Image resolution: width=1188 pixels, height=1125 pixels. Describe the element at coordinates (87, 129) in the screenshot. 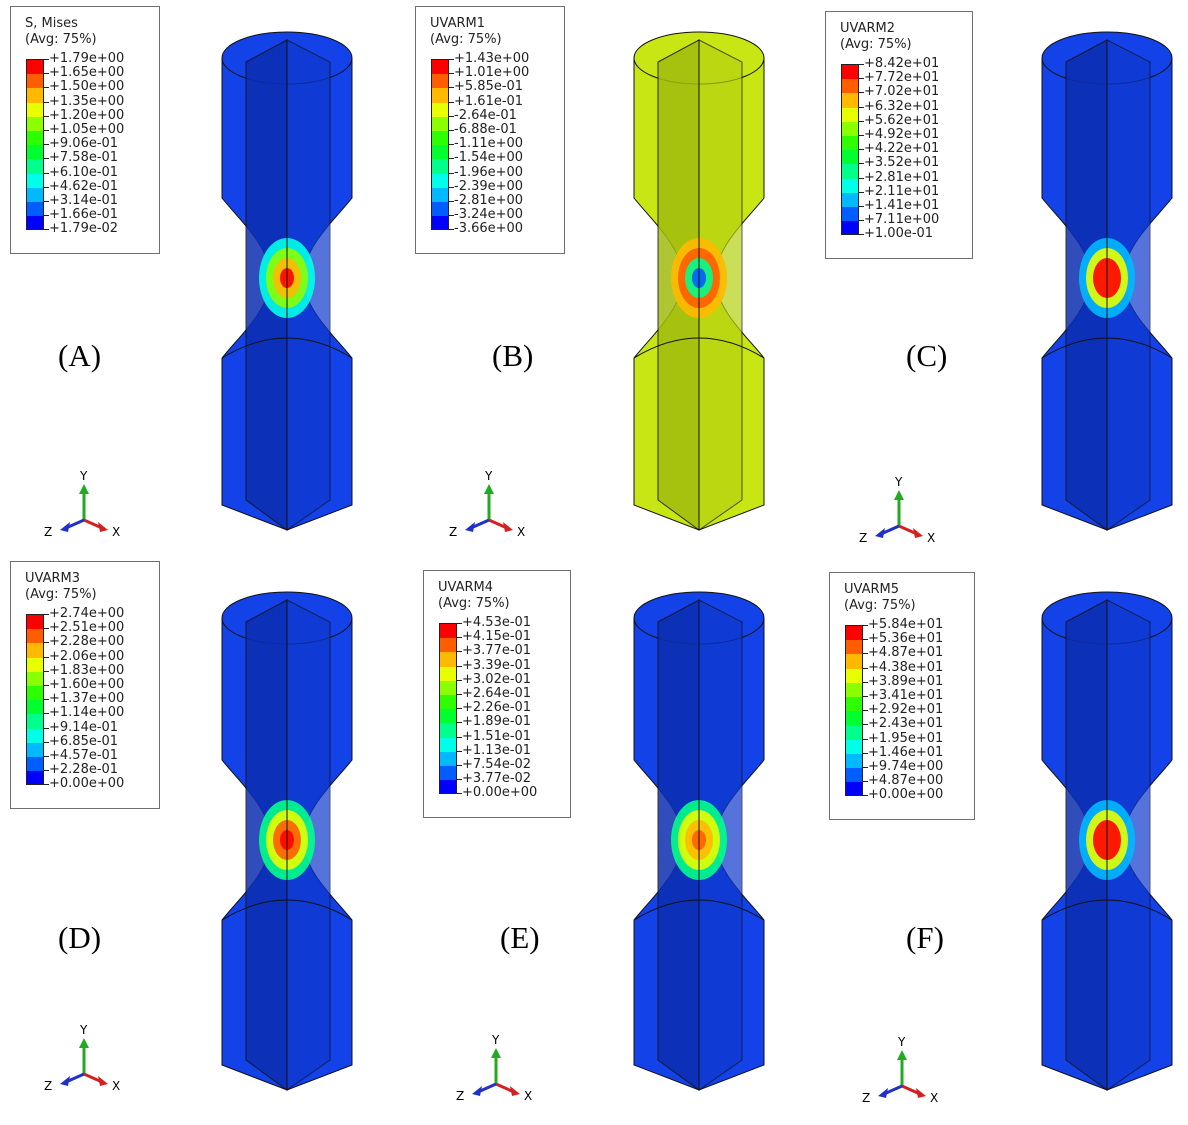

I see `legend-value: +1.05e+00` at that location.